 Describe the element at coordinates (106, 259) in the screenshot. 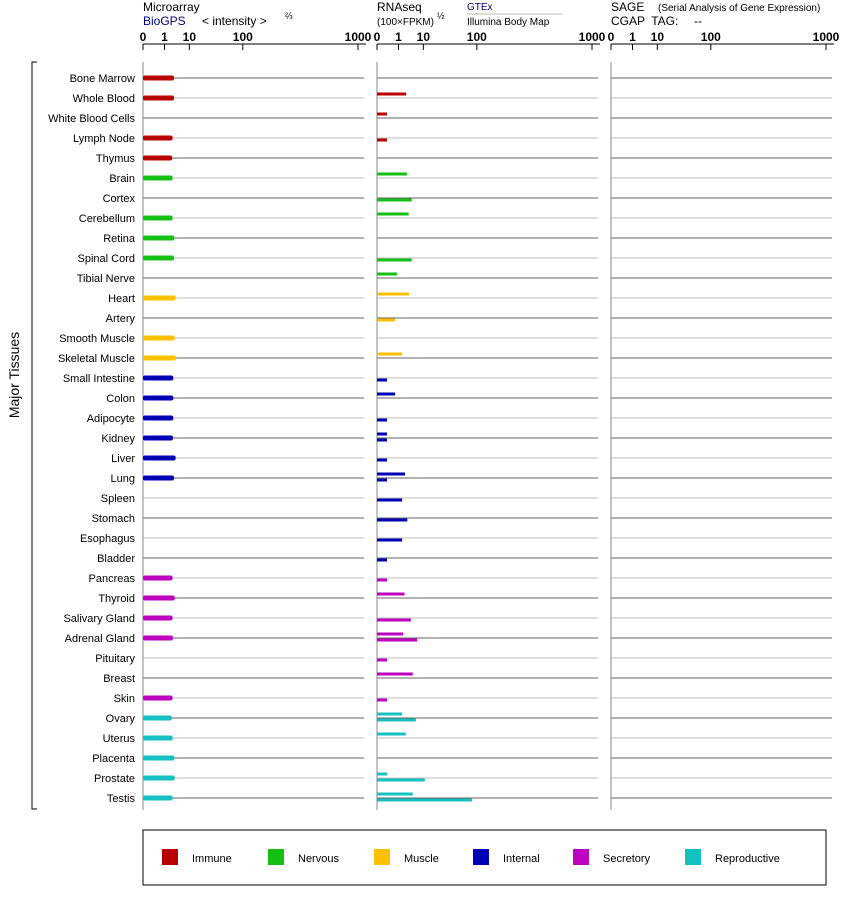

I see `tissue-label: Spinal Cord` at that location.